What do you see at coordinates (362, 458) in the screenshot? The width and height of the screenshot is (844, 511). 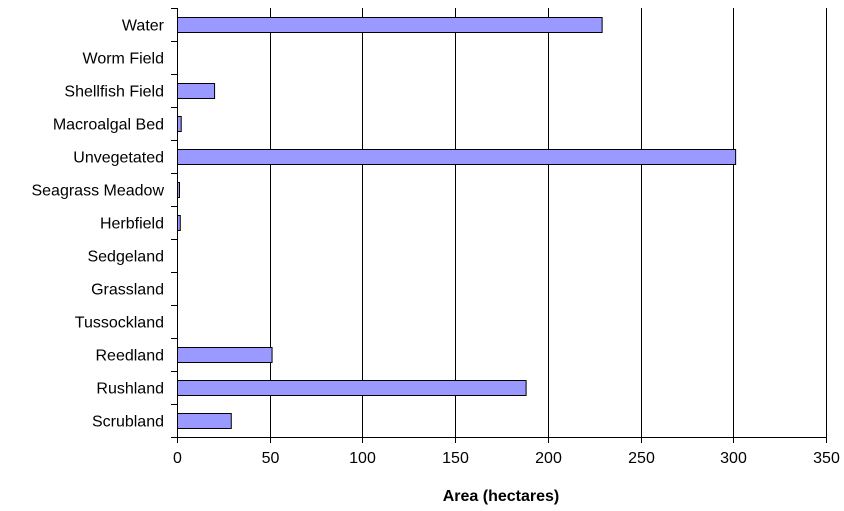 I see `x-tick-label-100: 100` at bounding box center [362, 458].